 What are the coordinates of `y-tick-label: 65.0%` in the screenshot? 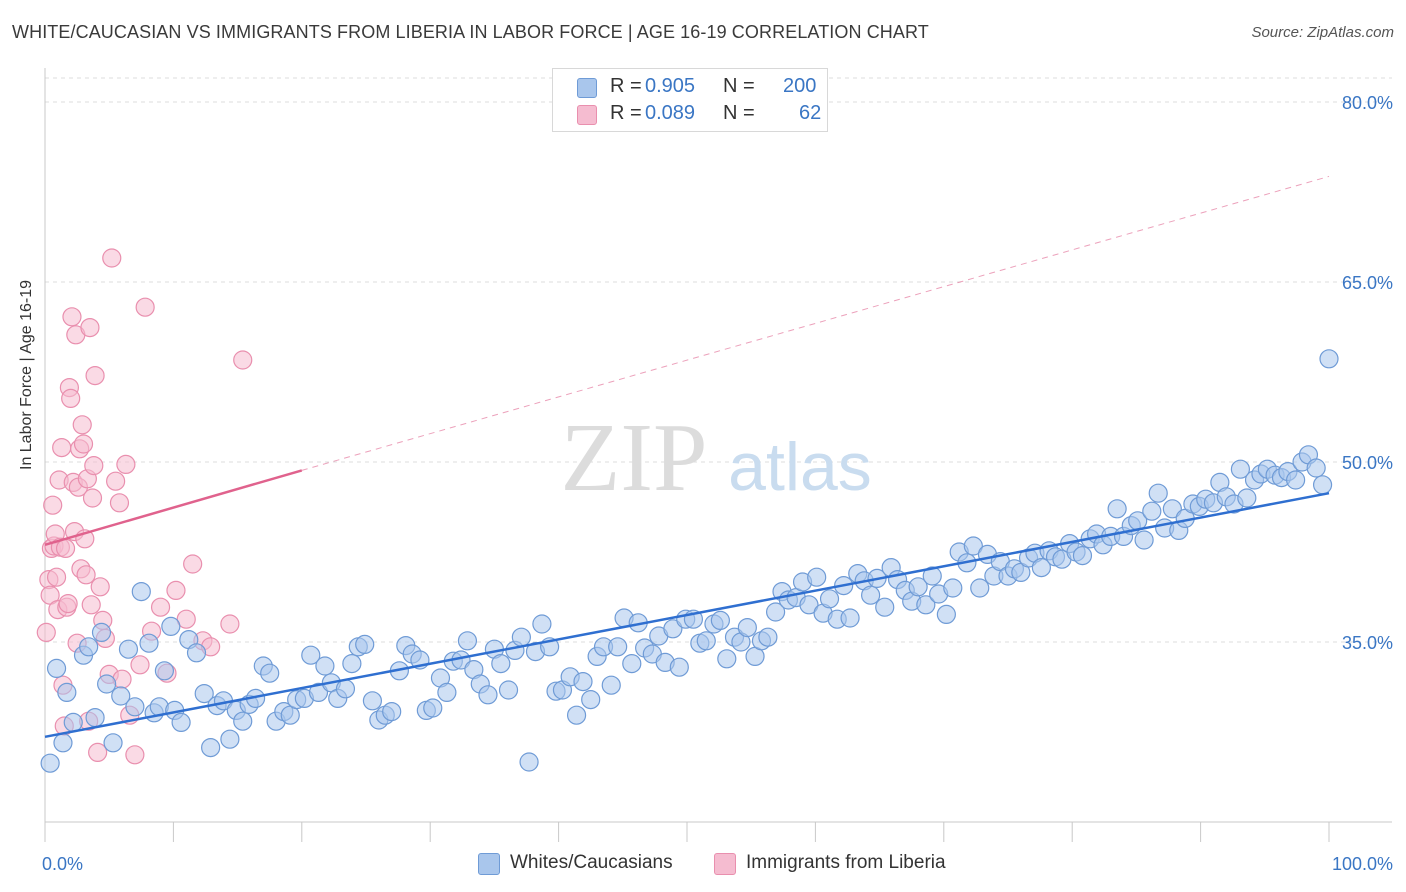 It's located at (1367, 283).